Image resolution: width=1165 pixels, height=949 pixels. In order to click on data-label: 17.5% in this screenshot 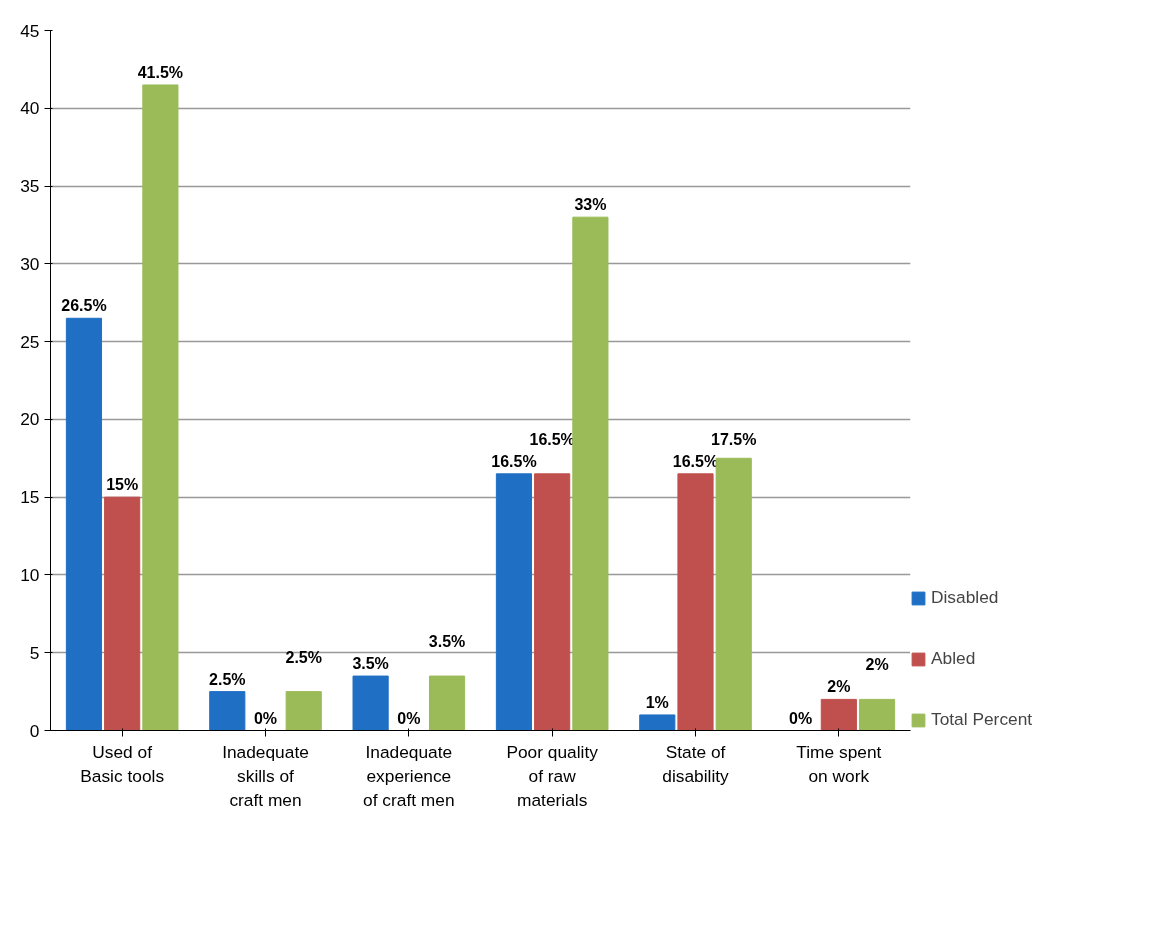, I will do `click(734, 439)`.